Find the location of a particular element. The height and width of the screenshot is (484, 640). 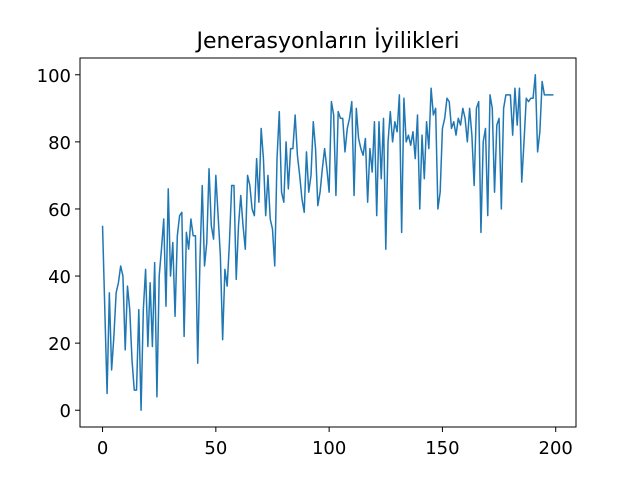

y-tick-label: 100 is located at coordinates (54, 76).